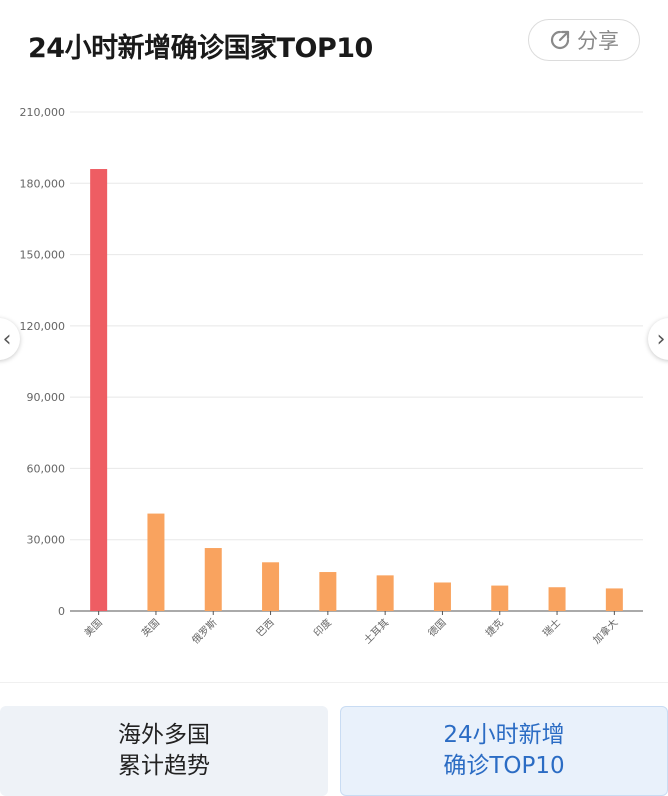  What do you see at coordinates (204, 631) in the screenshot?
I see `x-tick-label: 俄罗斯` at bounding box center [204, 631].